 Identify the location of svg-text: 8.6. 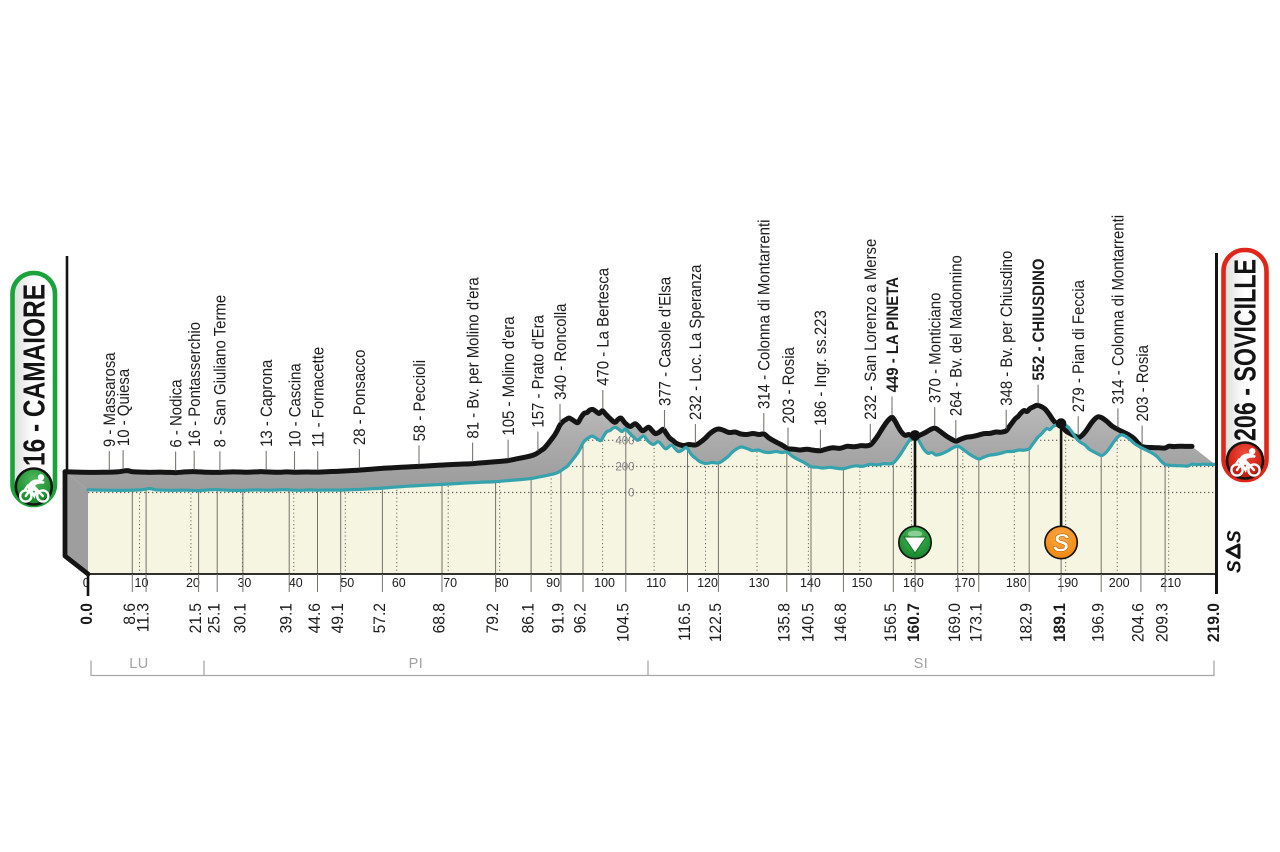
(129, 614).